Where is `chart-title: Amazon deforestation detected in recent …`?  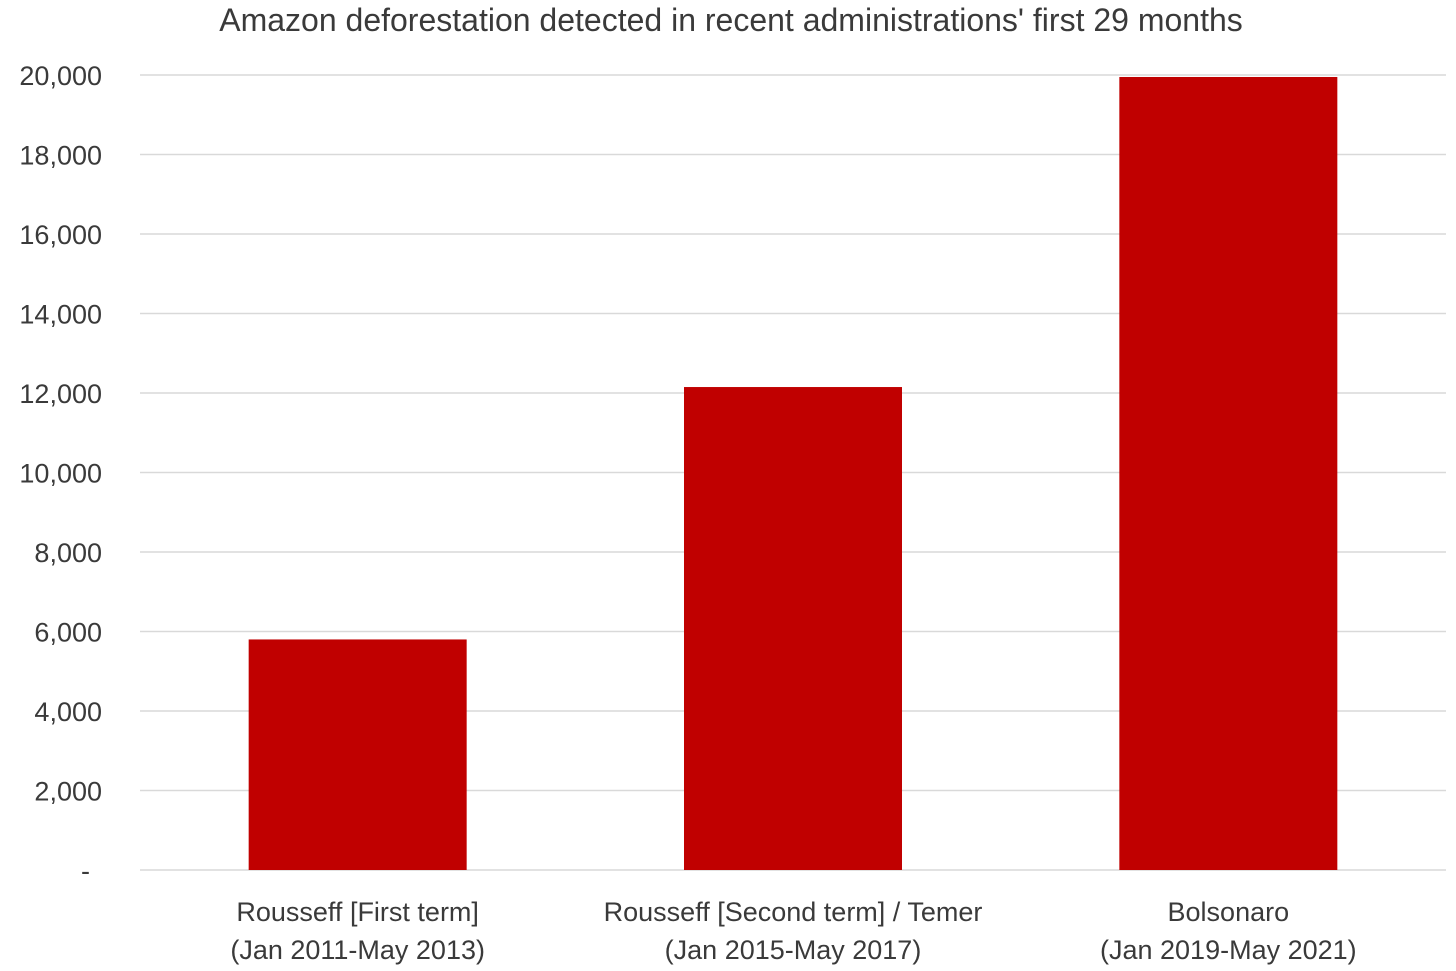 chart-title: Amazon deforestation detected in recent … is located at coordinates (731, 20).